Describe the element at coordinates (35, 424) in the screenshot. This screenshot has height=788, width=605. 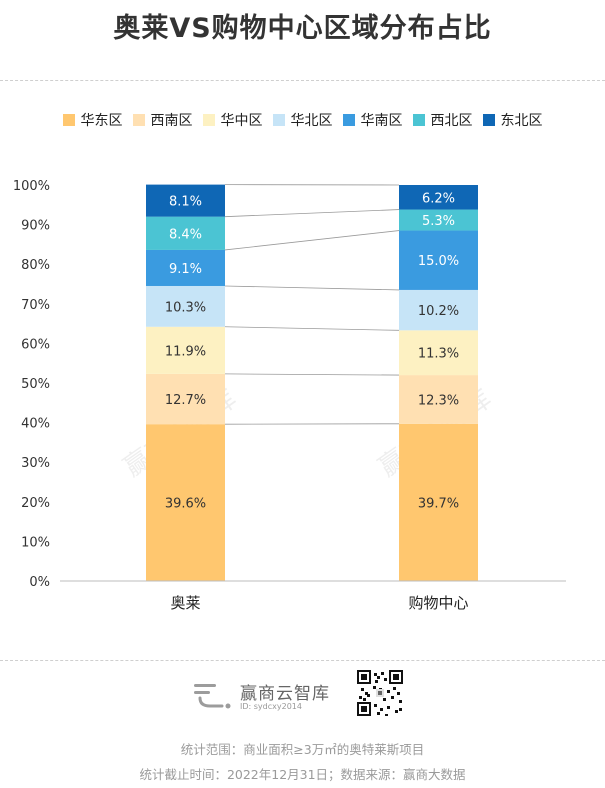
I see `y-tick-label: 40%` at that location.